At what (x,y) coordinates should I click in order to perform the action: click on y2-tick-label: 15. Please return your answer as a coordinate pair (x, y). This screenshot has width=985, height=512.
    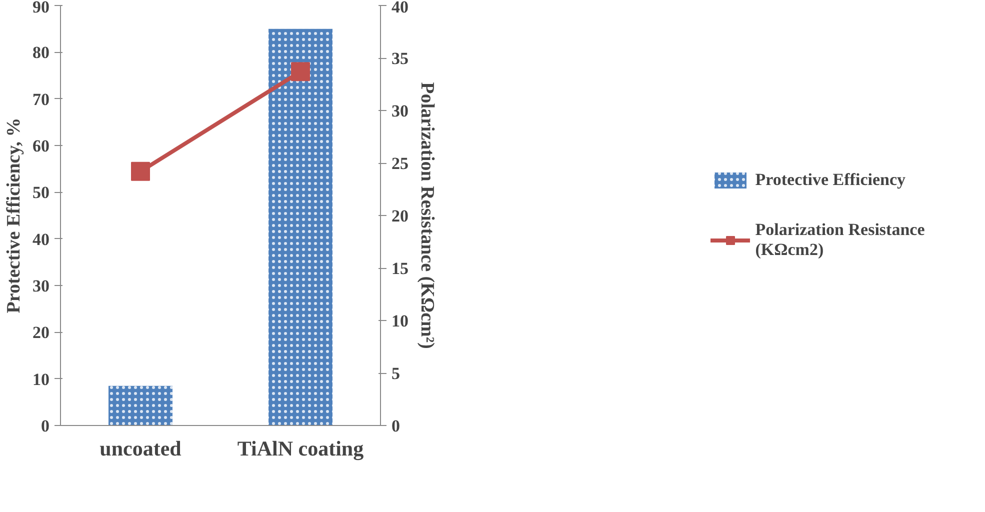
    Looking at the image, I should click on (400, 268).